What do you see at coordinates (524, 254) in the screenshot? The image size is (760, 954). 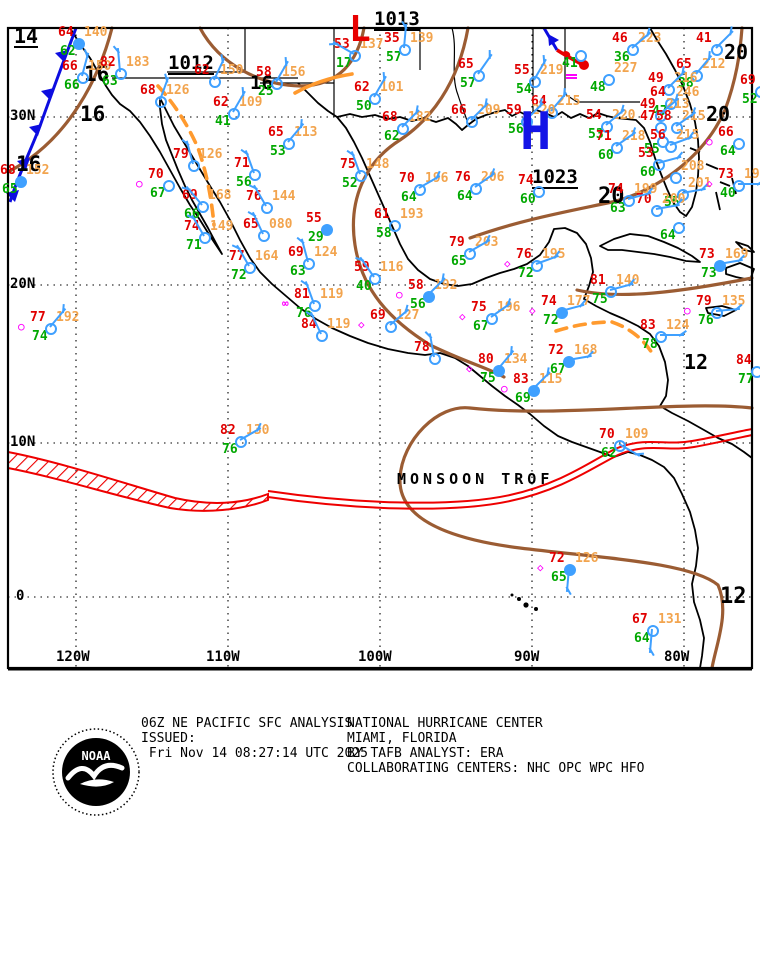 I see `station-temperature: 76` at bounding box center [524, 254].